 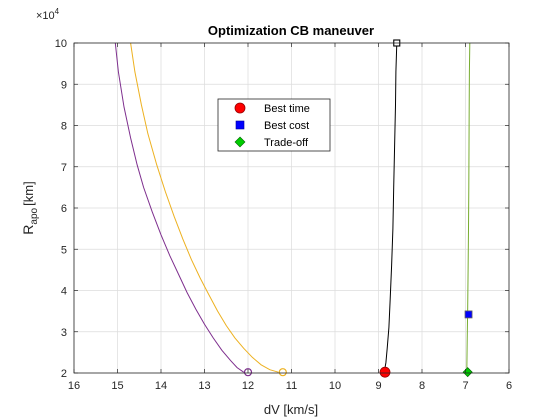 I want to click on legend-entry-best-cost: Best cost, so click(x=272, y=126).